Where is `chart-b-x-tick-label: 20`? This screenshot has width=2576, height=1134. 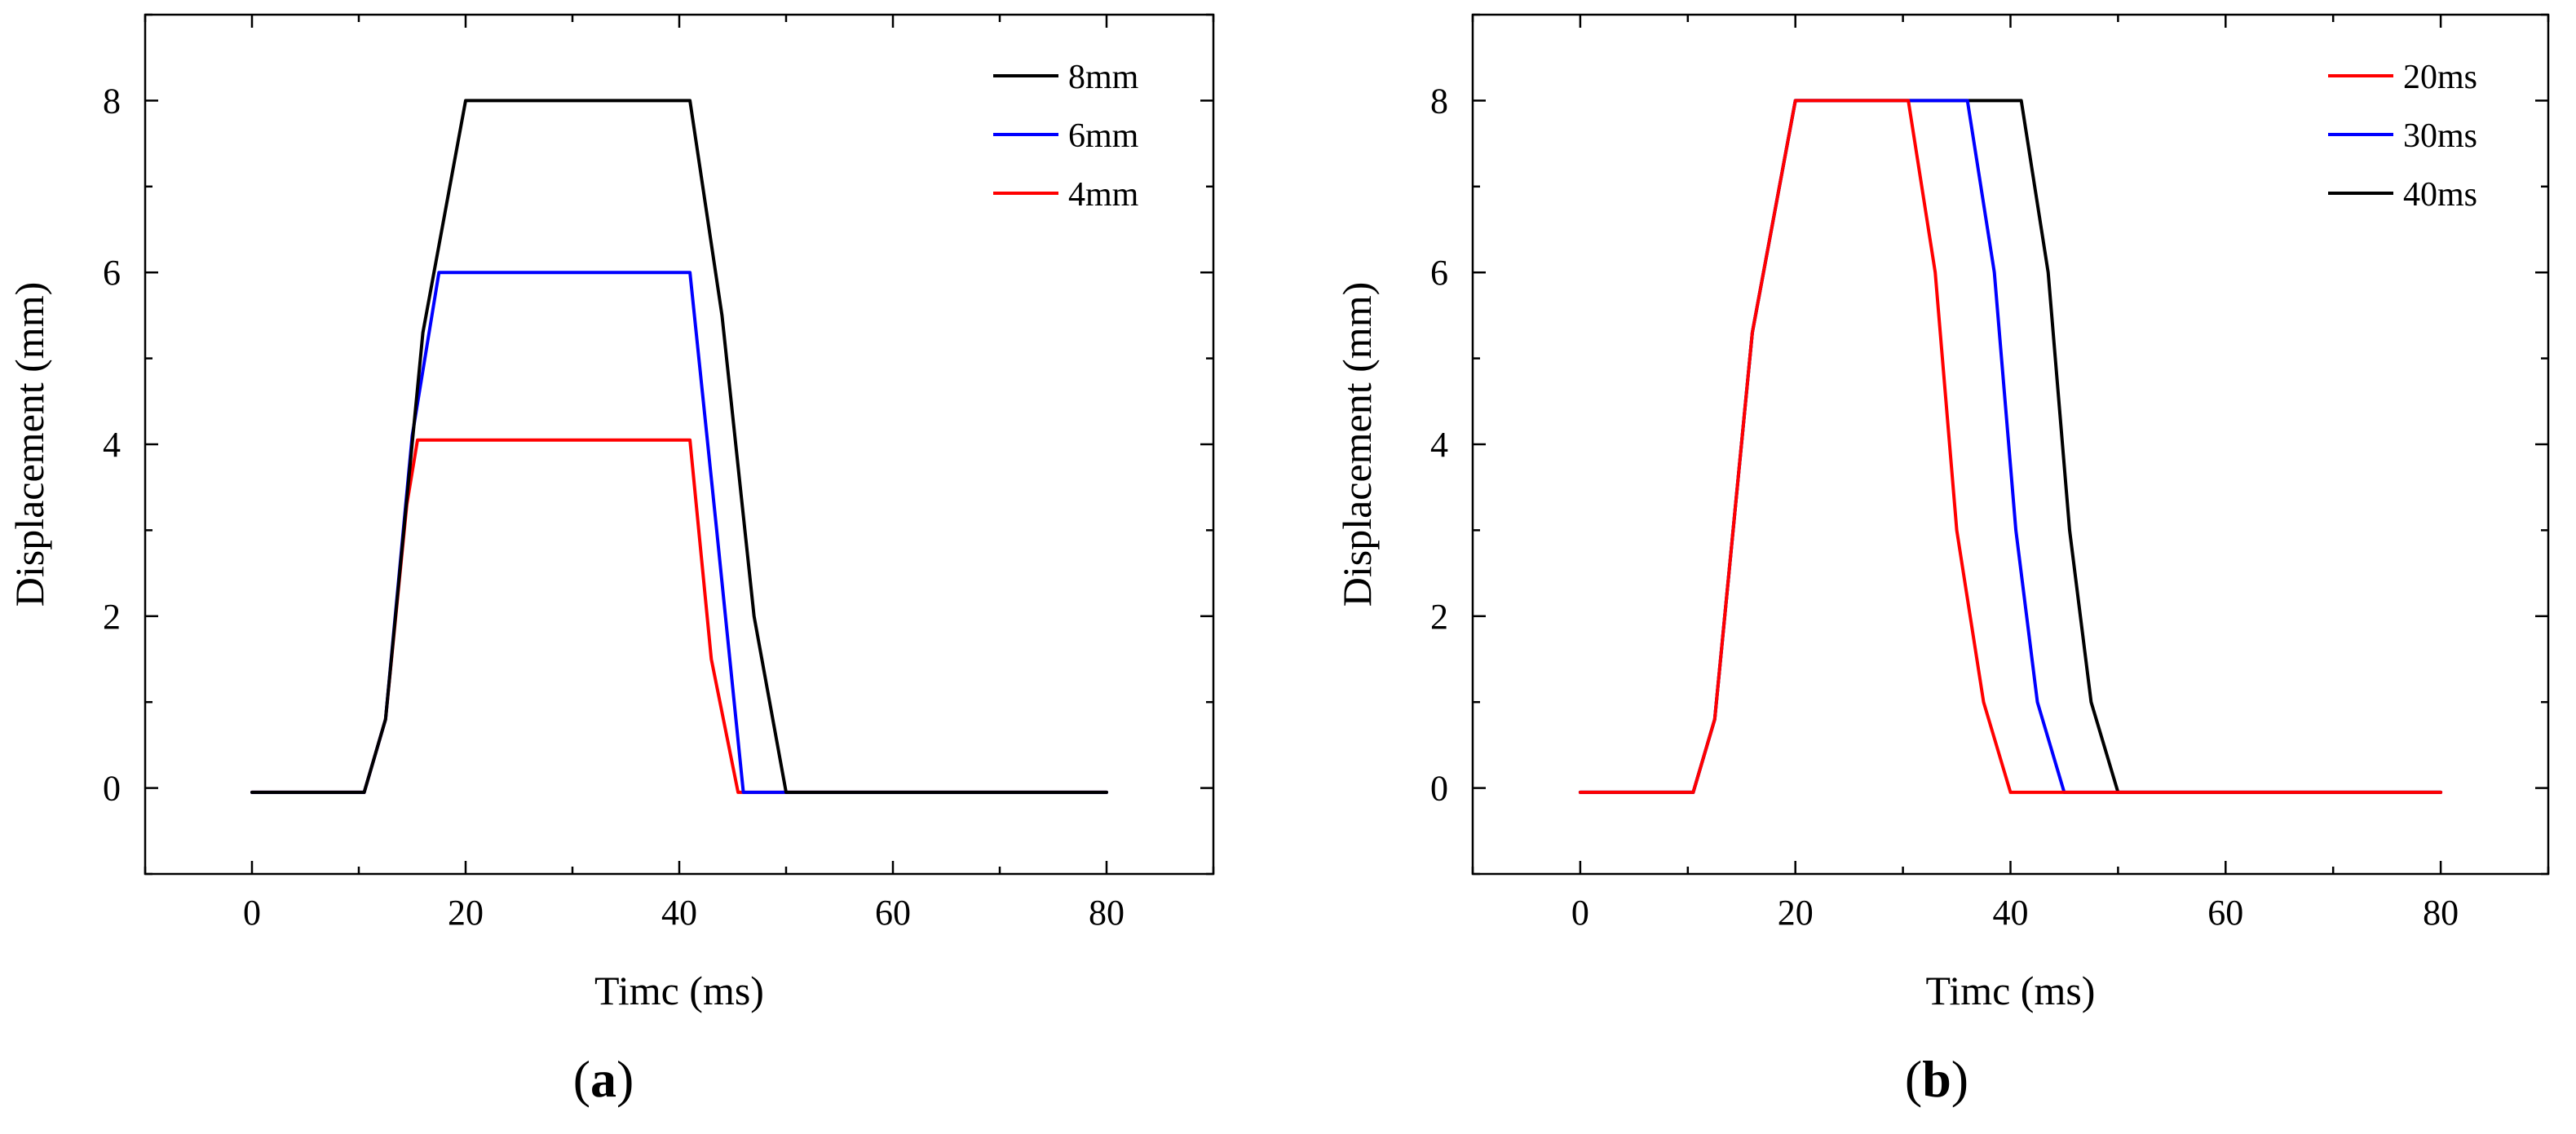 chart-b-x-tick-label: 20 is located at coordinates (1796, 913).